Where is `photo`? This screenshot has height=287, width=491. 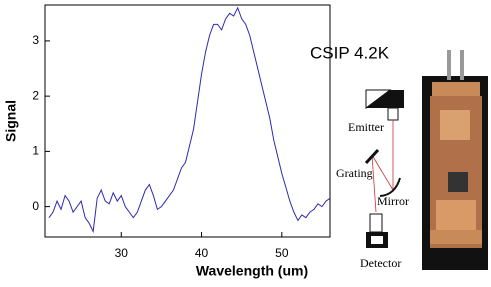 photo is located at coordinates (455, 160).